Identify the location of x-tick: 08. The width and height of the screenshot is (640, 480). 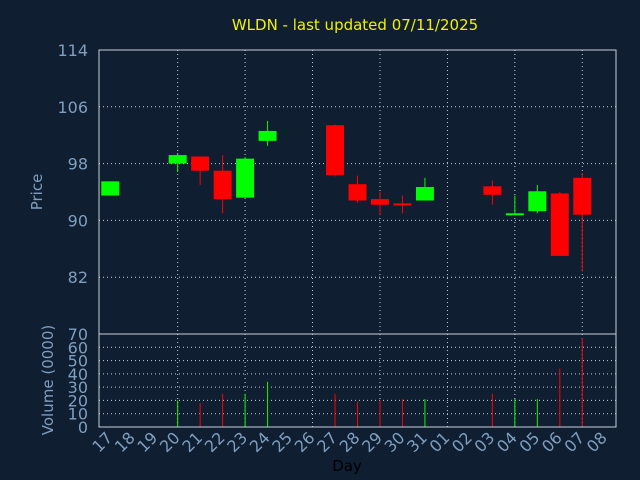
(597, 442).